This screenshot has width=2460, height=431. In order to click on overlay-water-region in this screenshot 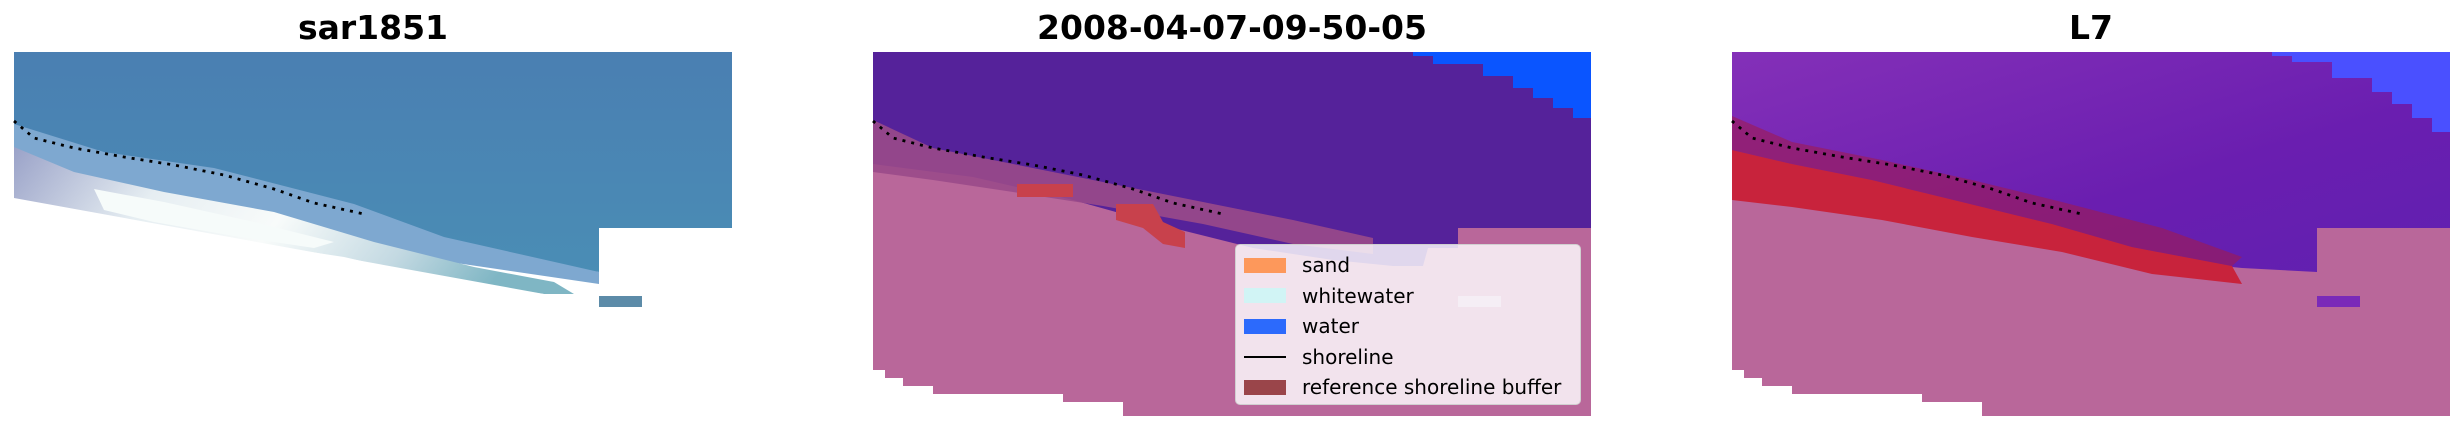, I will do `click(2091, 162)`.